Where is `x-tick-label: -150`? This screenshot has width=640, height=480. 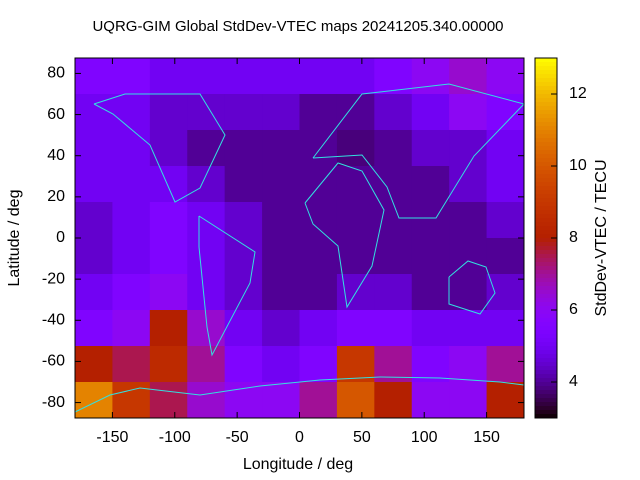 x-tick-label: -150 is located at coordinates (112, 437).